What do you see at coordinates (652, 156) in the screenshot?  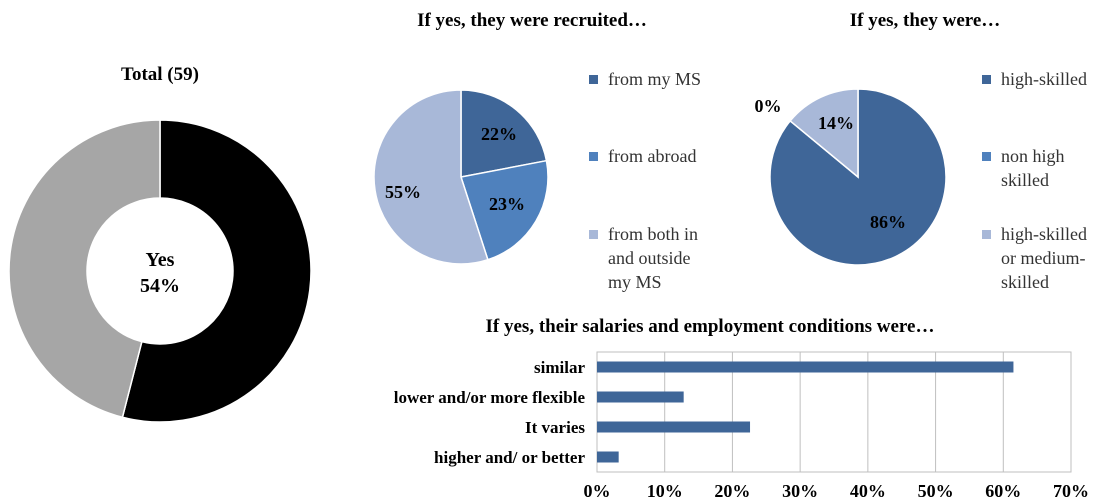 I see `pie1-legend-label-1: from abroad` at bounding box center [652, 156].